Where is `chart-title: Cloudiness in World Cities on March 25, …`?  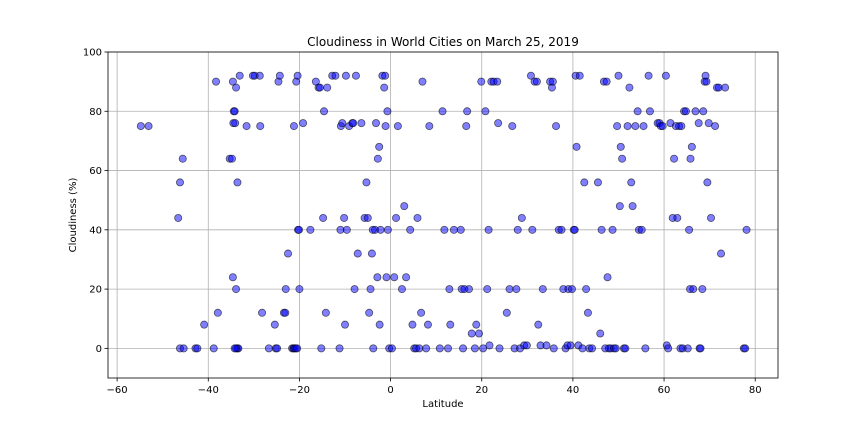
chart-title: Cloudiness in World Cities on March 25, … is located at coordinates (443, 42).